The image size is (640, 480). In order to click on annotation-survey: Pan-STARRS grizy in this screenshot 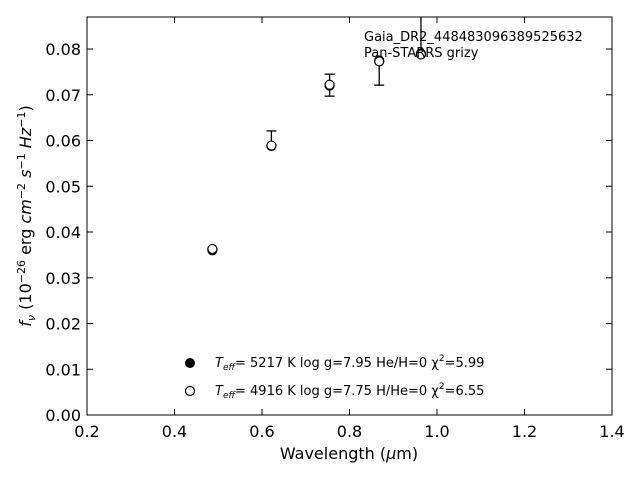, I will do `click(421, 53)`.